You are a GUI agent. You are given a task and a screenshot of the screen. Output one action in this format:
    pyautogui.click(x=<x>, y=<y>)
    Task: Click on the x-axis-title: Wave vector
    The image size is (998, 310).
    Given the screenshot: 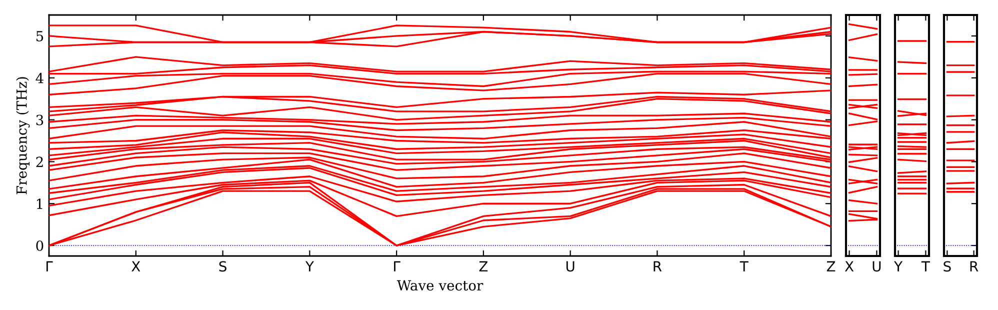 What is the action you would take?
    pyautogui.click(x=440, y=285)
    